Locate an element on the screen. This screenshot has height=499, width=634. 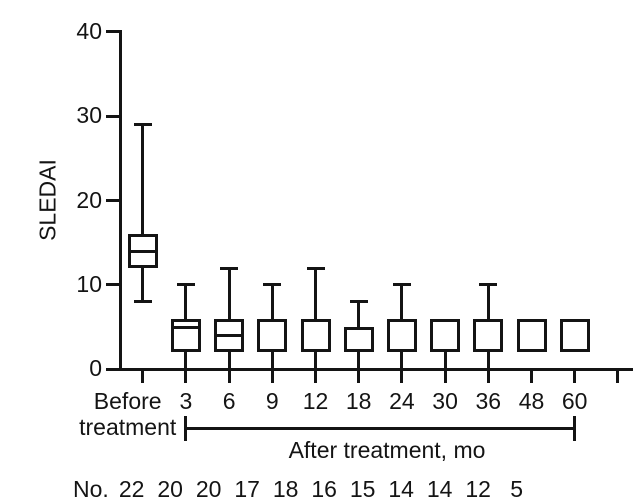
count-value: 16 is located at coordinates (324, 487).